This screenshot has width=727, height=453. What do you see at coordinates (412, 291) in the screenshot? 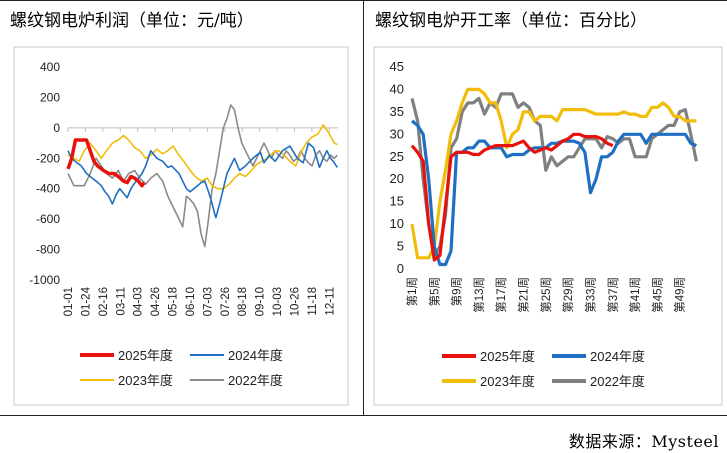
I see `x-tick-label: 第1周` at bounding box center [412, 291].